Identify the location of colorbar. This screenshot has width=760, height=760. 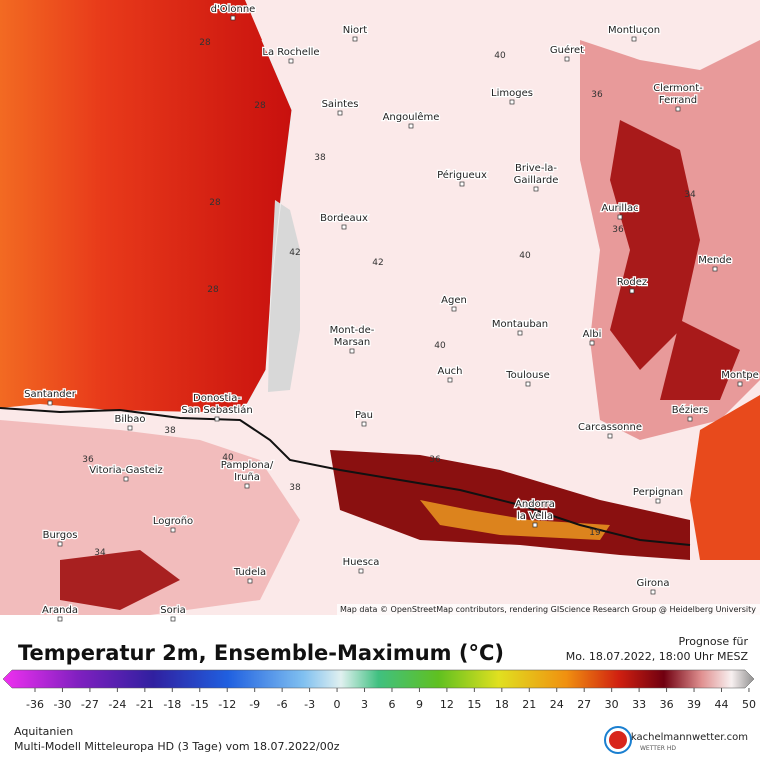
(378, 679).